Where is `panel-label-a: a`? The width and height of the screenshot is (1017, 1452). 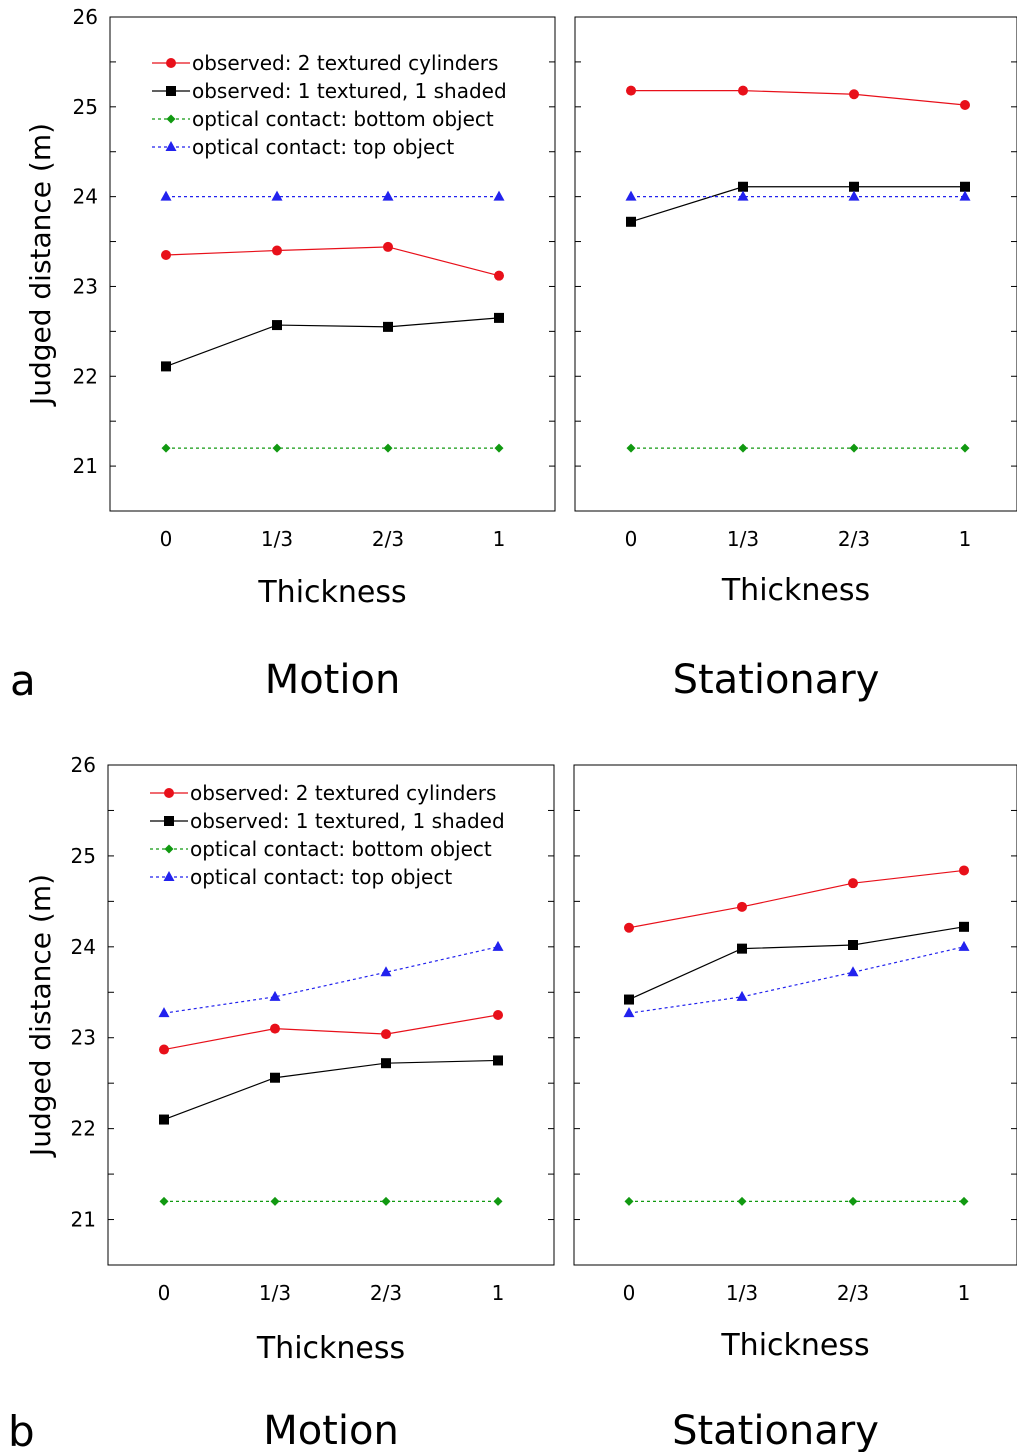
panel-label-a: a is located at coordinates (23, 680).